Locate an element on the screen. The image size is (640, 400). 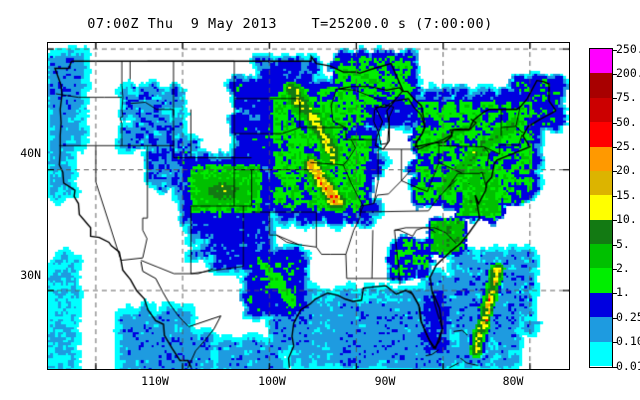
colorbar-tick-2_: 2. is located at coordinates (623, 267).